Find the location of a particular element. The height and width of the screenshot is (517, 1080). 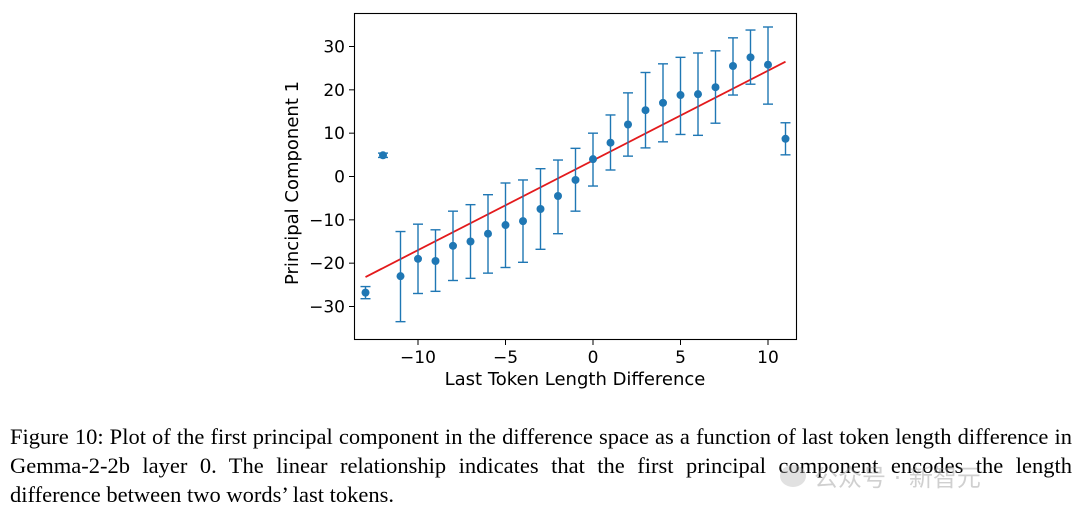

x-tick-label: −5 is located at coordinates (505, 358).